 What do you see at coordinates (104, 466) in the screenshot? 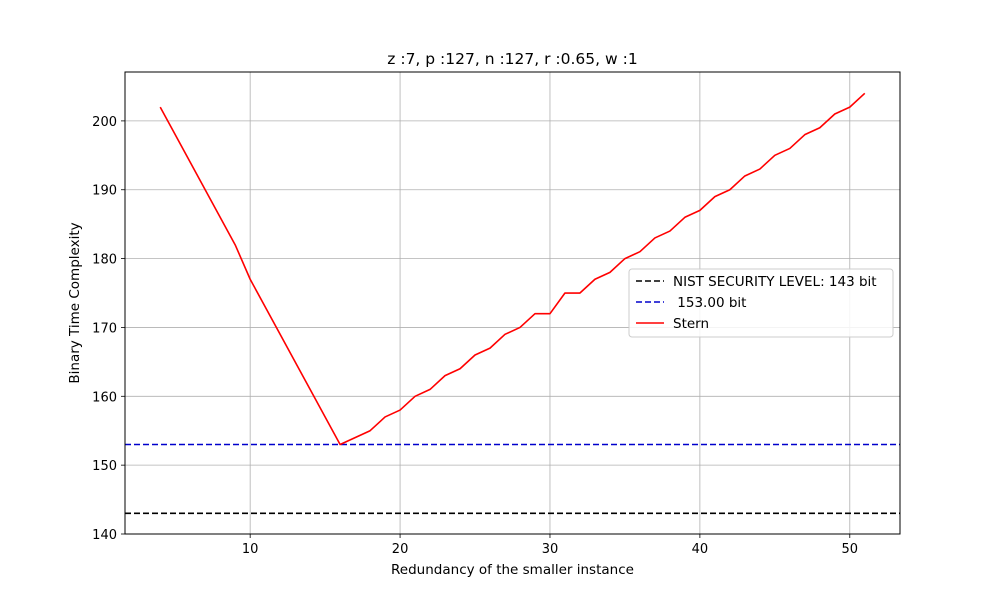
I see `y-tick-label: 150` at bounding box center [104, 466].